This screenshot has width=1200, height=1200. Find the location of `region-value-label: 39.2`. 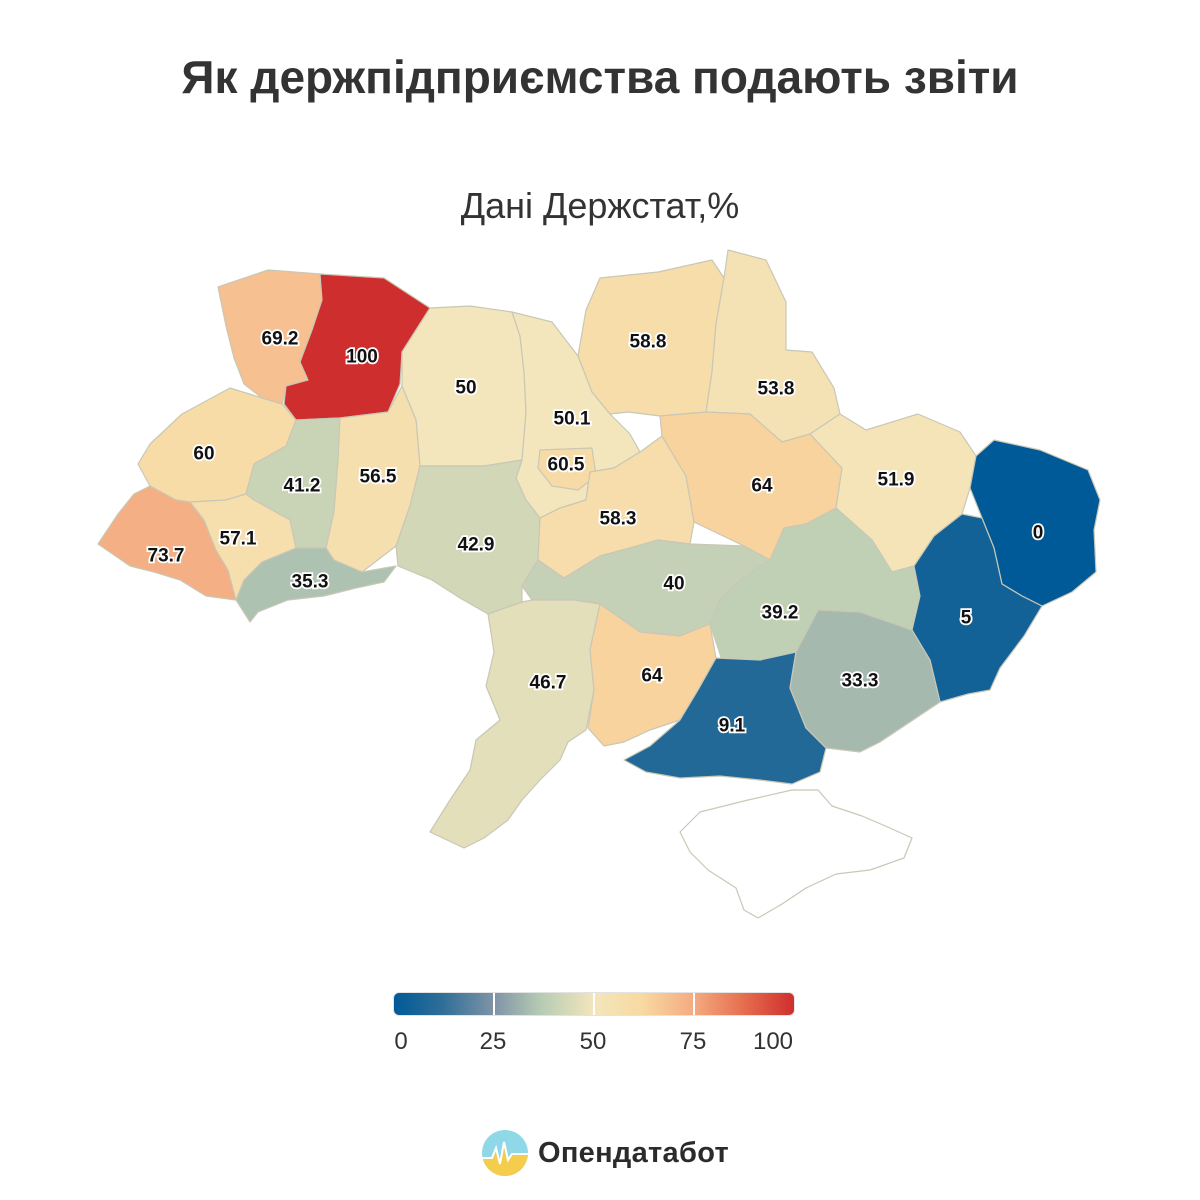

region-value-label: 39.2 is located at coordinates (780, 613).